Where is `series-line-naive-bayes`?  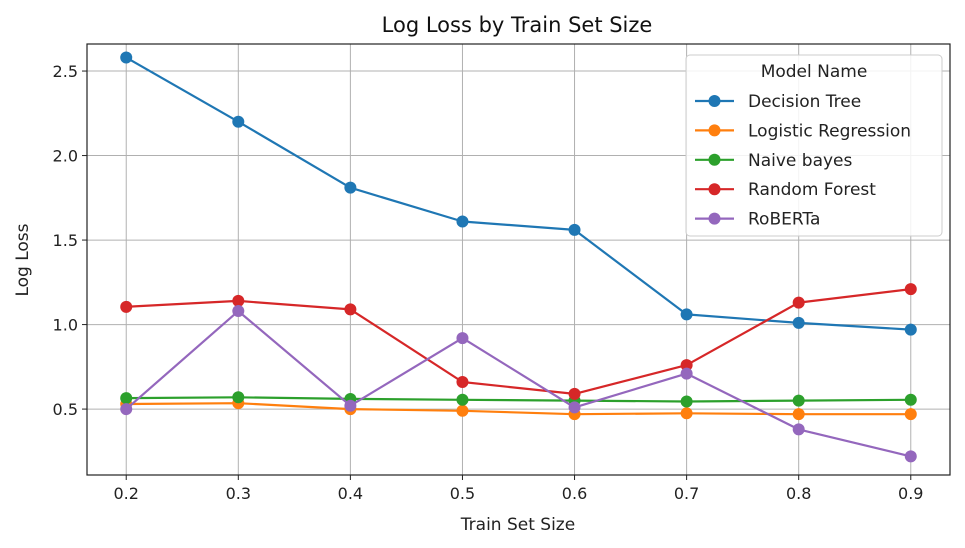
series-line-naive-bayes is located at coordinates (518, 399).